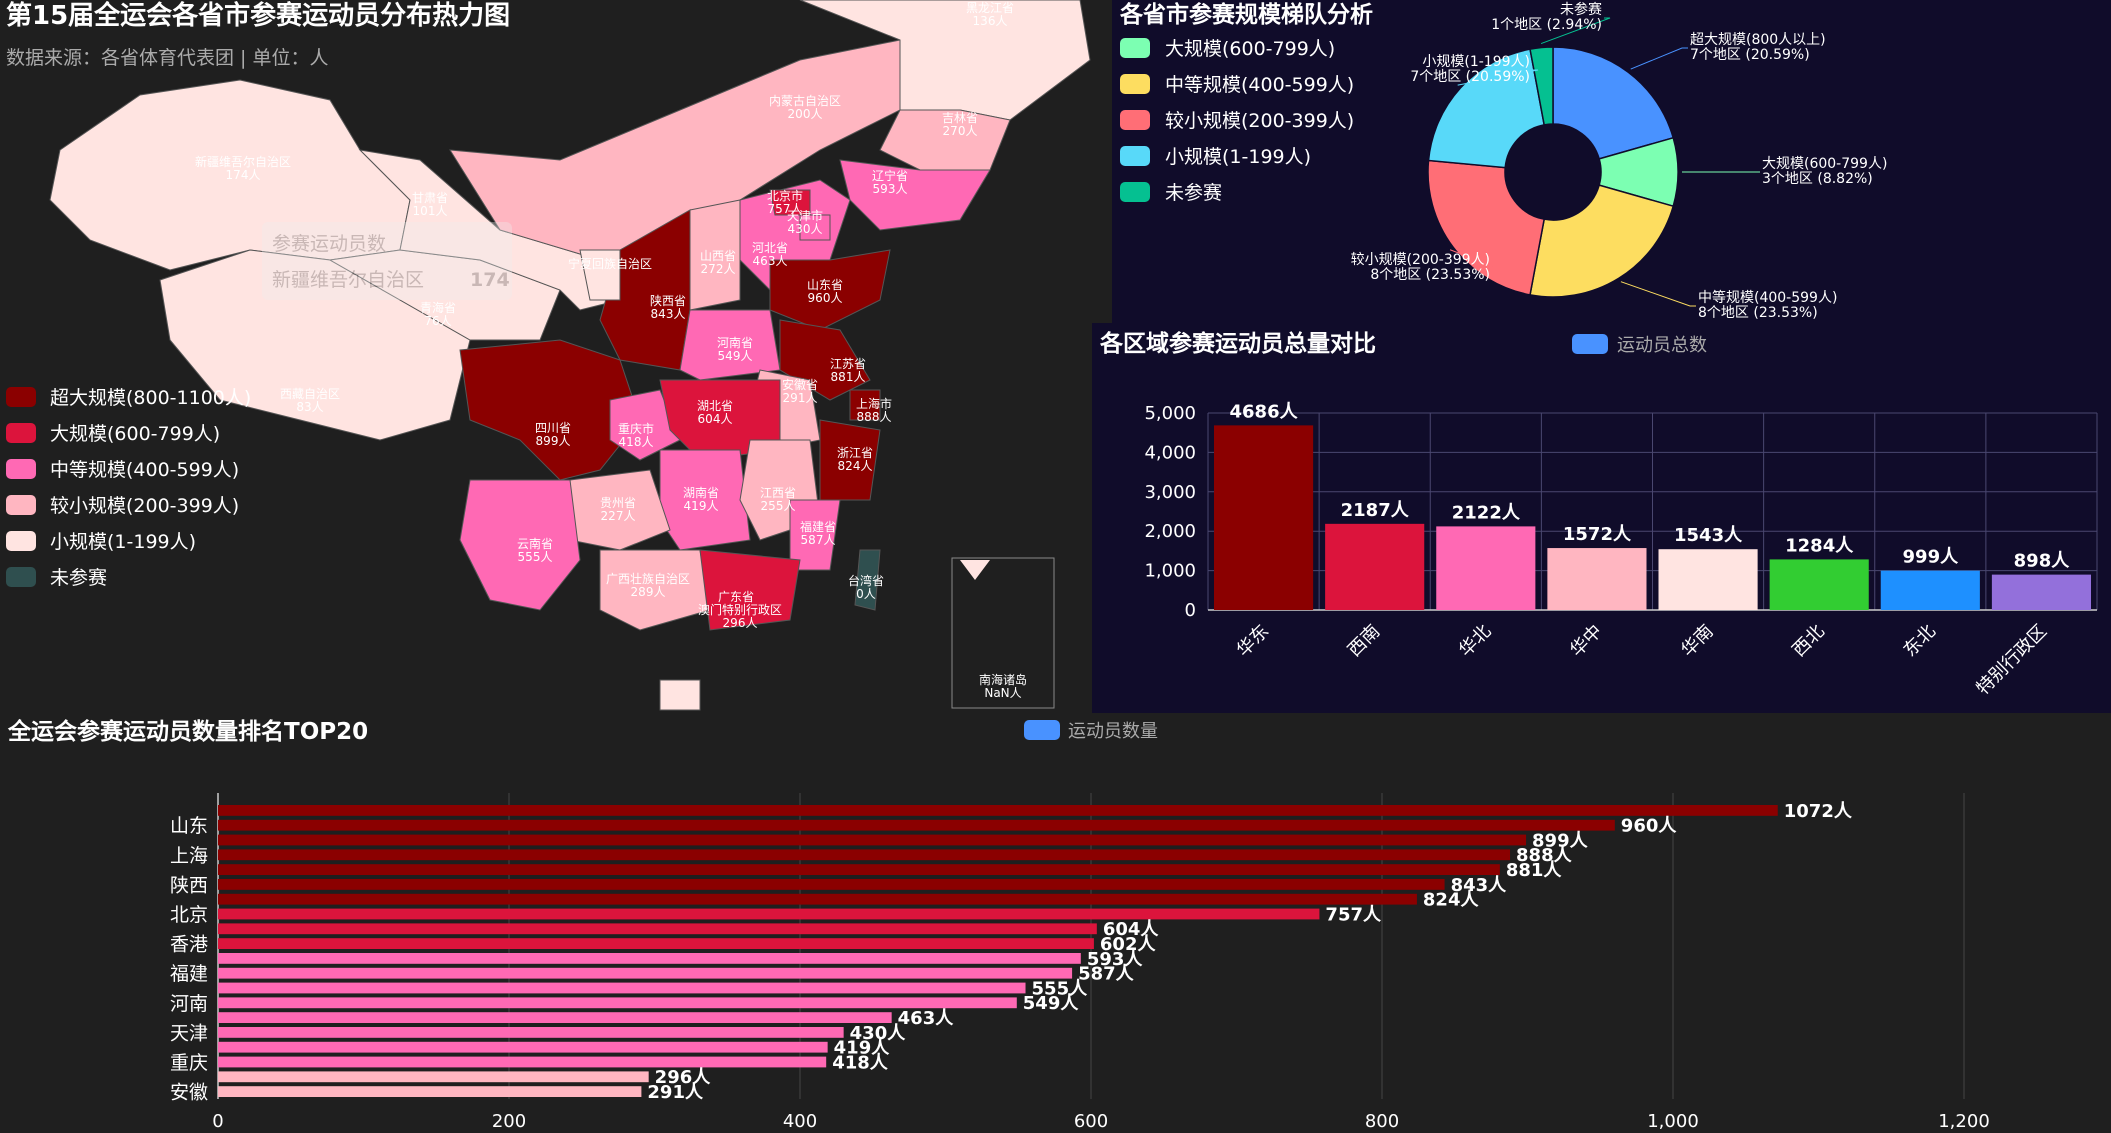 The height and width of the screenshot is (1133, 2111). Describe the element at coordinates (189, 1004) in the screenshot. I see `top20-category-label: 河南` at that location.